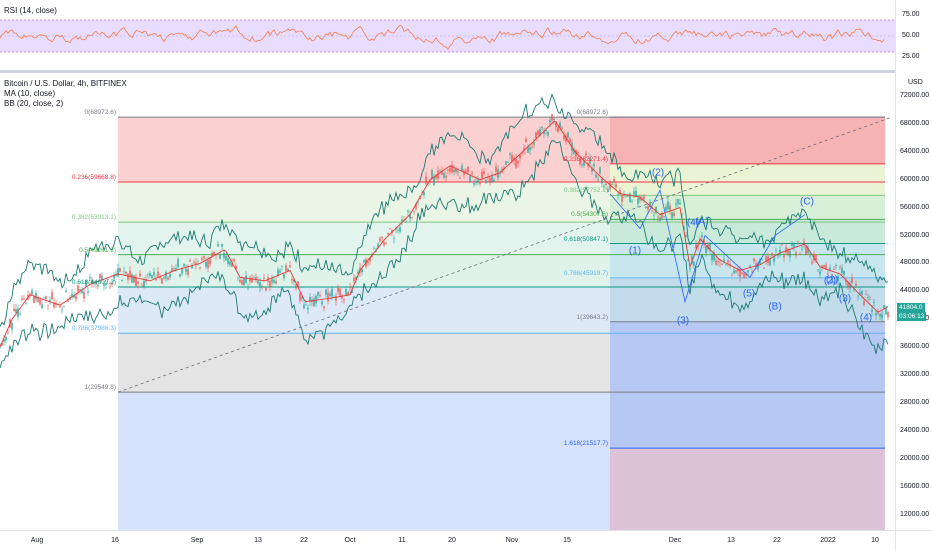 The height and width of the screenshot is (551, 932). I want to click on fib-label-left: 0.618(44609.3), so click(93, 283).